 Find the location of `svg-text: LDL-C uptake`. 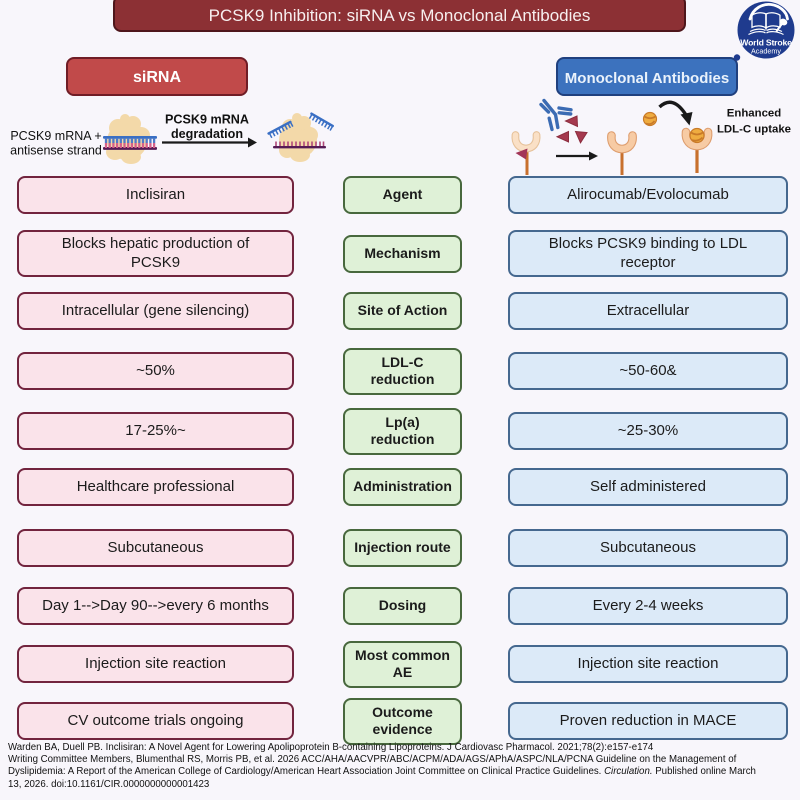

svg-text: LDL-C uptake is located at coordinates (754, 130).